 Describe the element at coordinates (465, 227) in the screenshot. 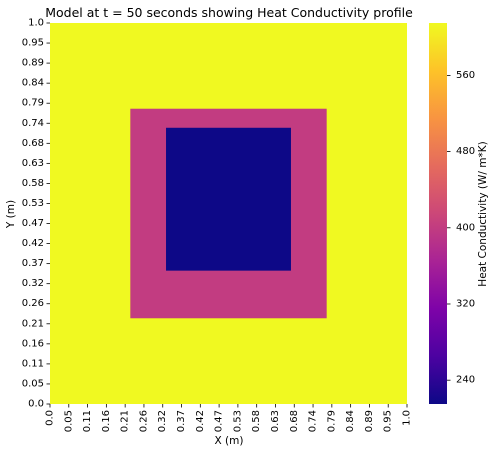

I see `colorbar-tick-label: 400` at that location.